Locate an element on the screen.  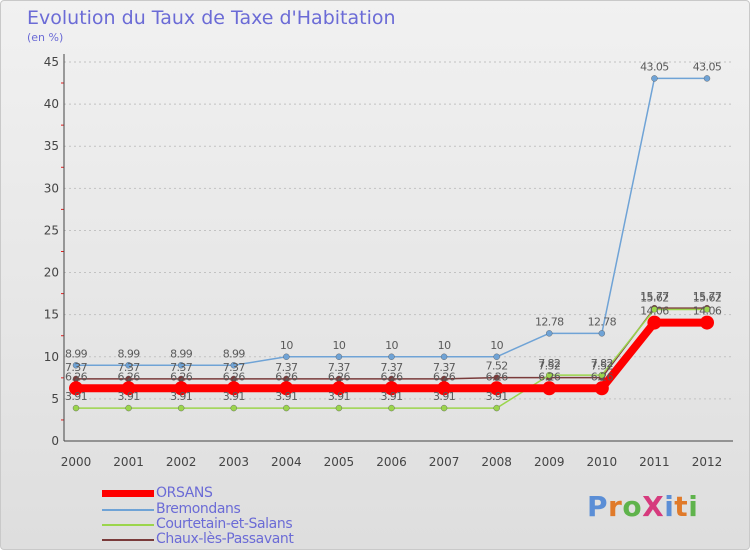
x-tick-label: 2002 is located at coordinates (181, 462).